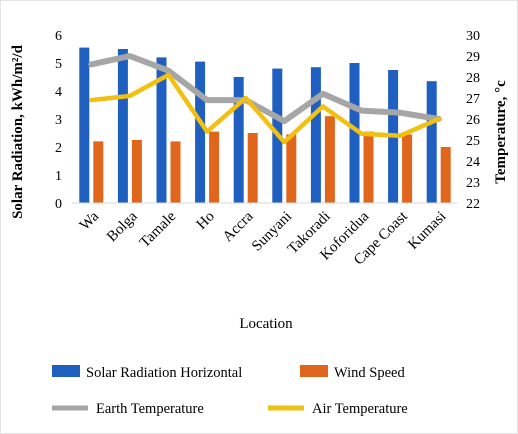 This screenshot has width=518, height=434. What do you see at coordinates (58, 120) in the screenshot?
I see `y-tick-label-left: 3` at bounding box center [58, 120].